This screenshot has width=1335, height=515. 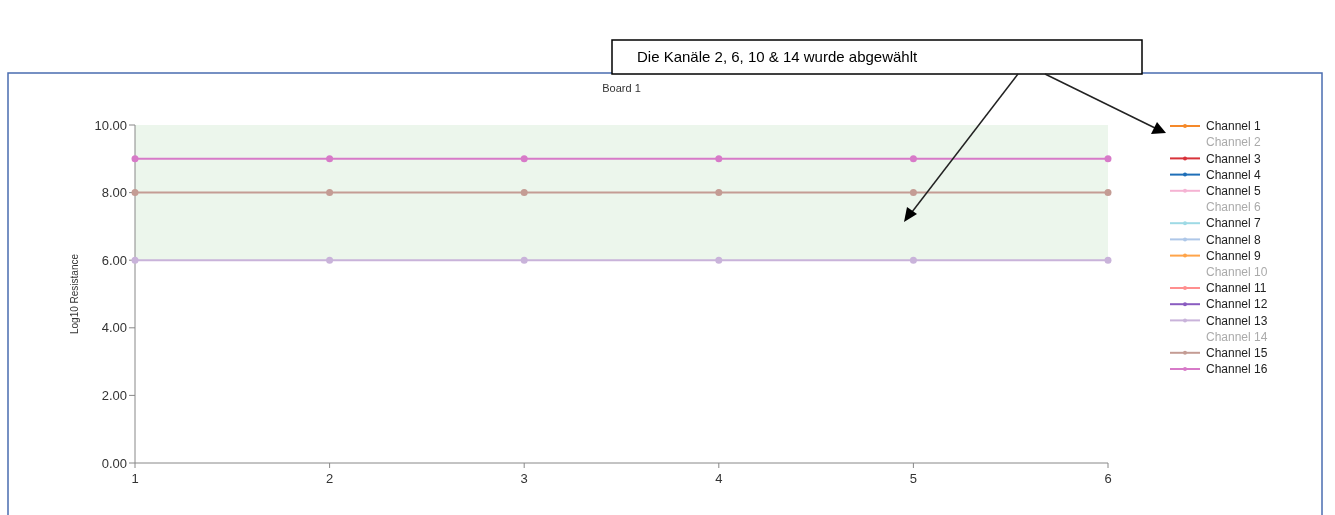 I want to click on legend-label: Channel 3, so click(x=1234, y=158).